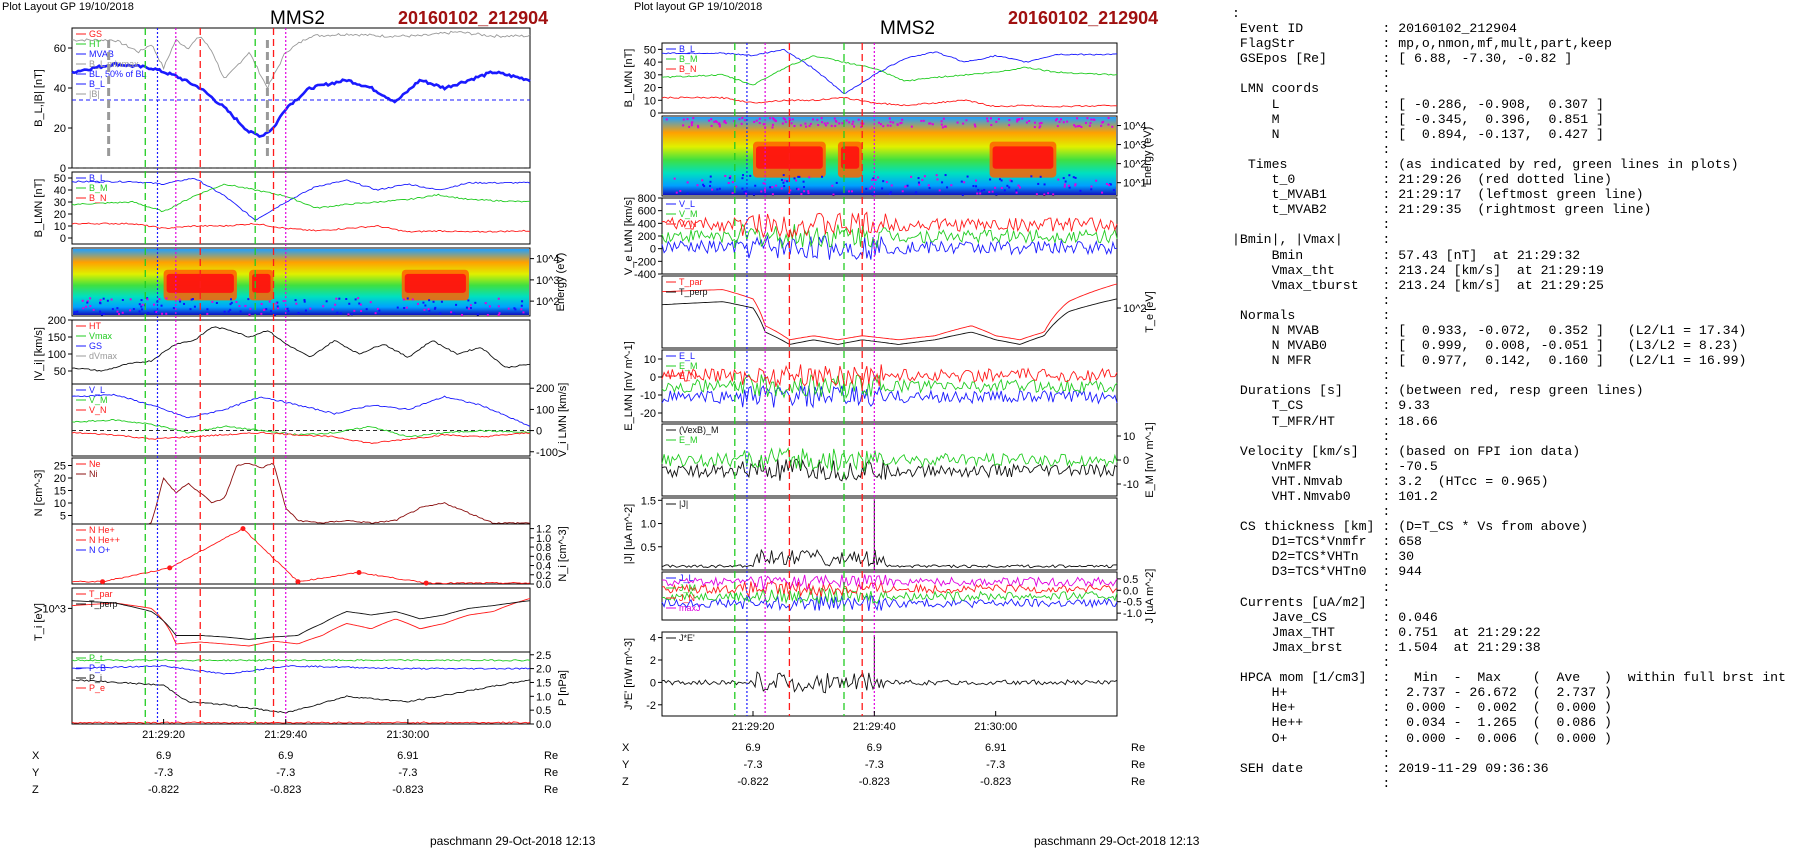 Image resolution: width=1804 pixels, height=848 pixels. What do you see at coordinates (36, 756) in the screenshot?
I see `position-row-label: X` at bounding box center [36, 756].